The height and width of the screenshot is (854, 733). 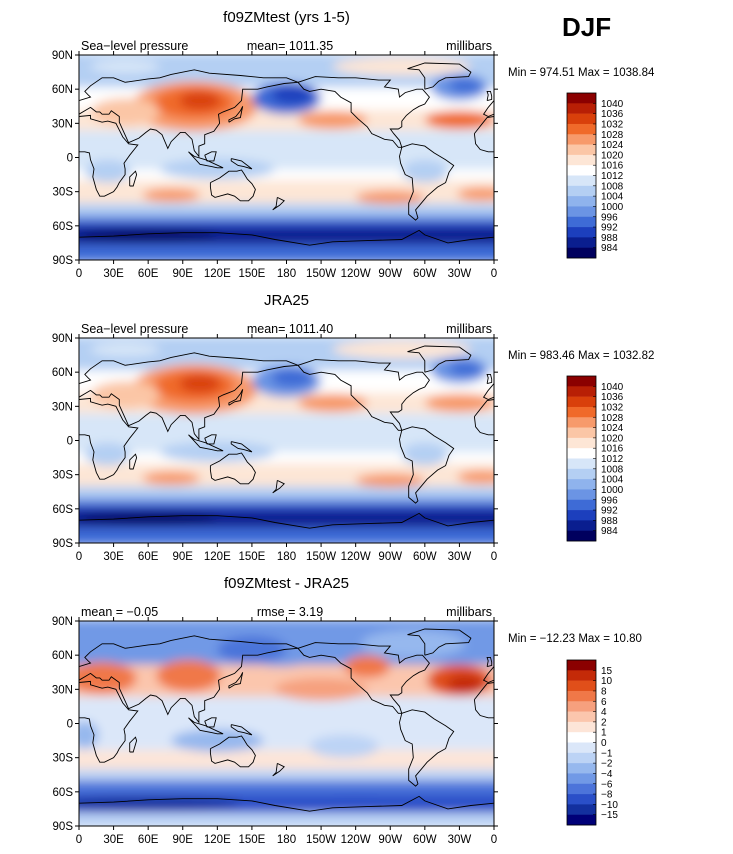 What do you see at coordinates (62, 373) in the screenshot?
I see `lat-label: 60N` at bounding box center [62, 373].